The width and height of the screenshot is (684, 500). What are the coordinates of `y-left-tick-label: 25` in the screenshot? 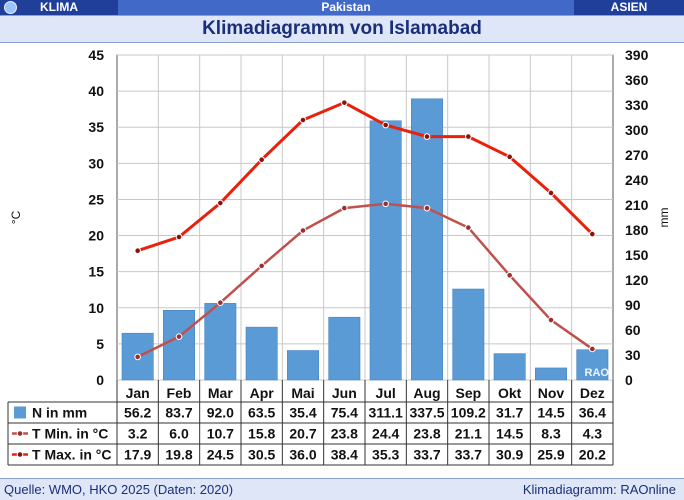 It's located at (96, 199).